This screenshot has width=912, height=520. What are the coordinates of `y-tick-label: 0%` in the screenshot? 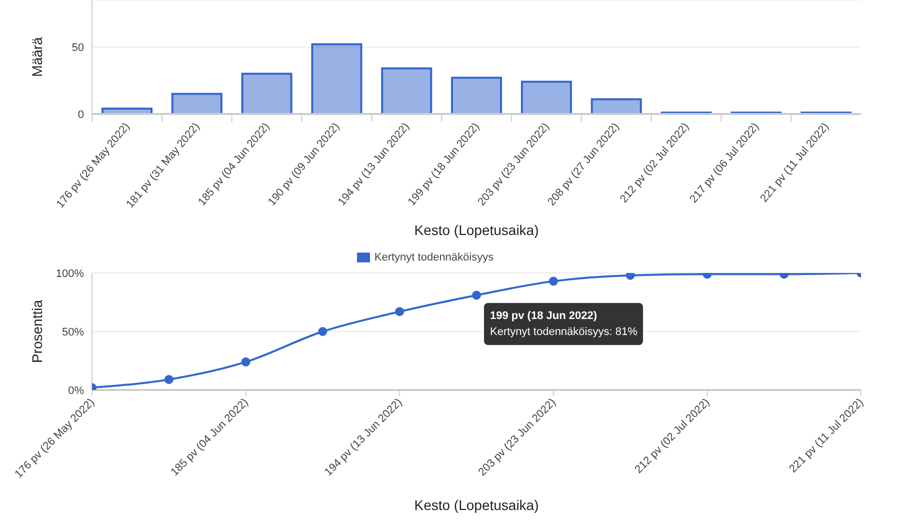 It's located at (76, 390).